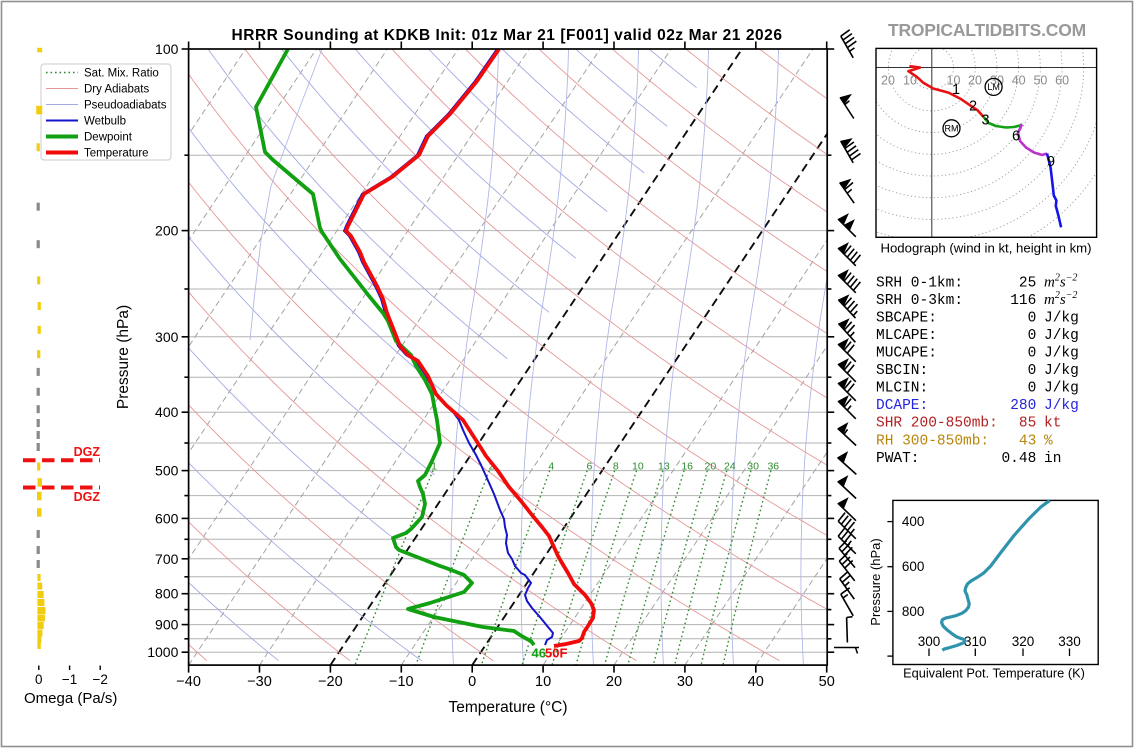  Describe the element at coordinates (105, 122) in the screenshot. I see `svg-text: Wetbulb` at that location.